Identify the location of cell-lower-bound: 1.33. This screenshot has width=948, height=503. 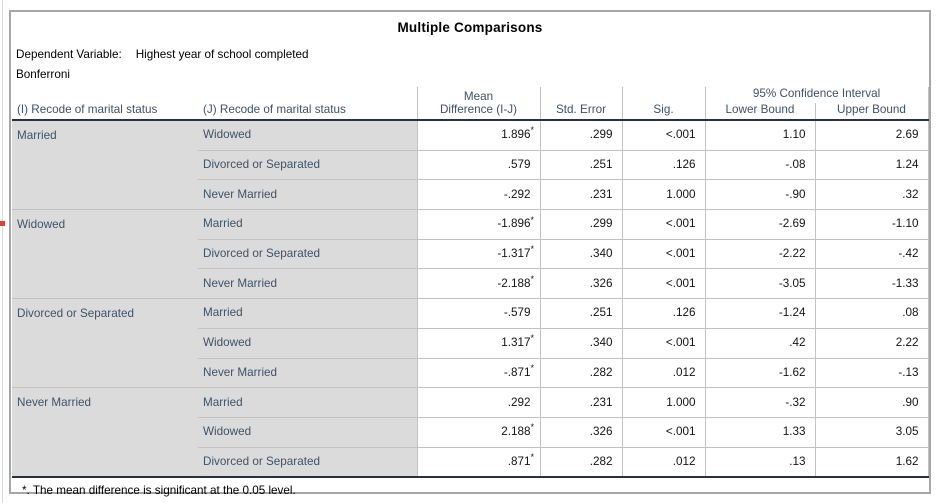
(759, 432).